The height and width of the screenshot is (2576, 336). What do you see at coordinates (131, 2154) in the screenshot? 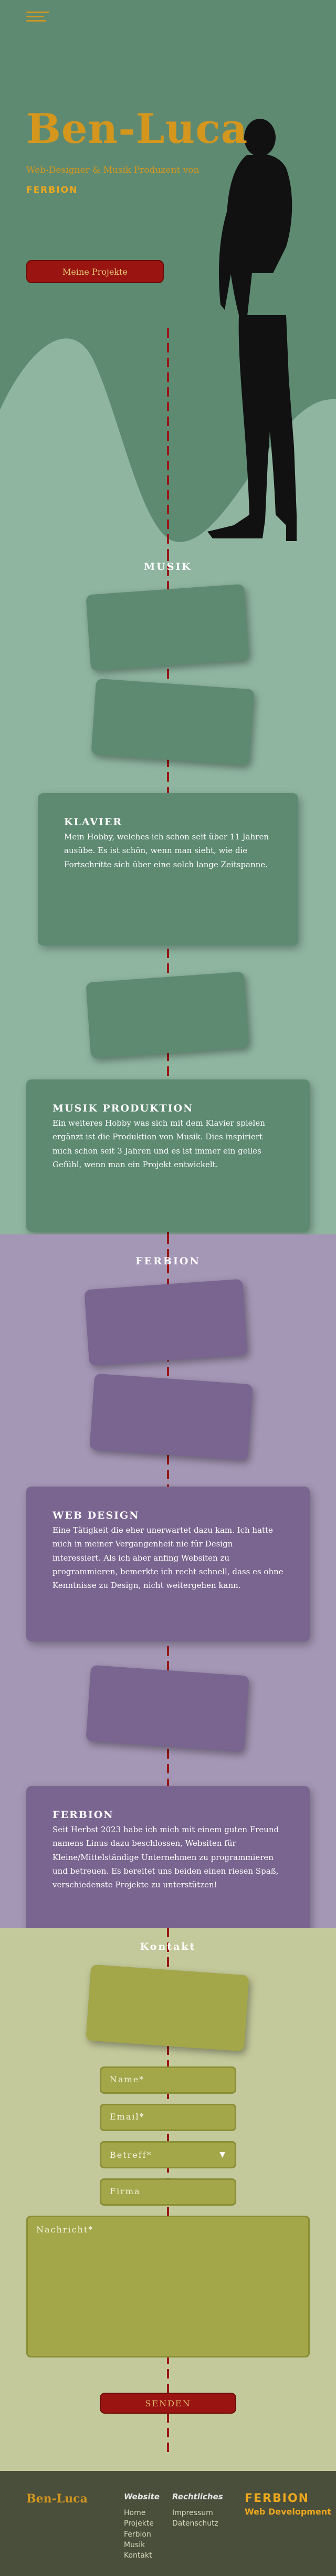
I see `subject-select-label: Betreff*` at bounding box center [131, 2154].